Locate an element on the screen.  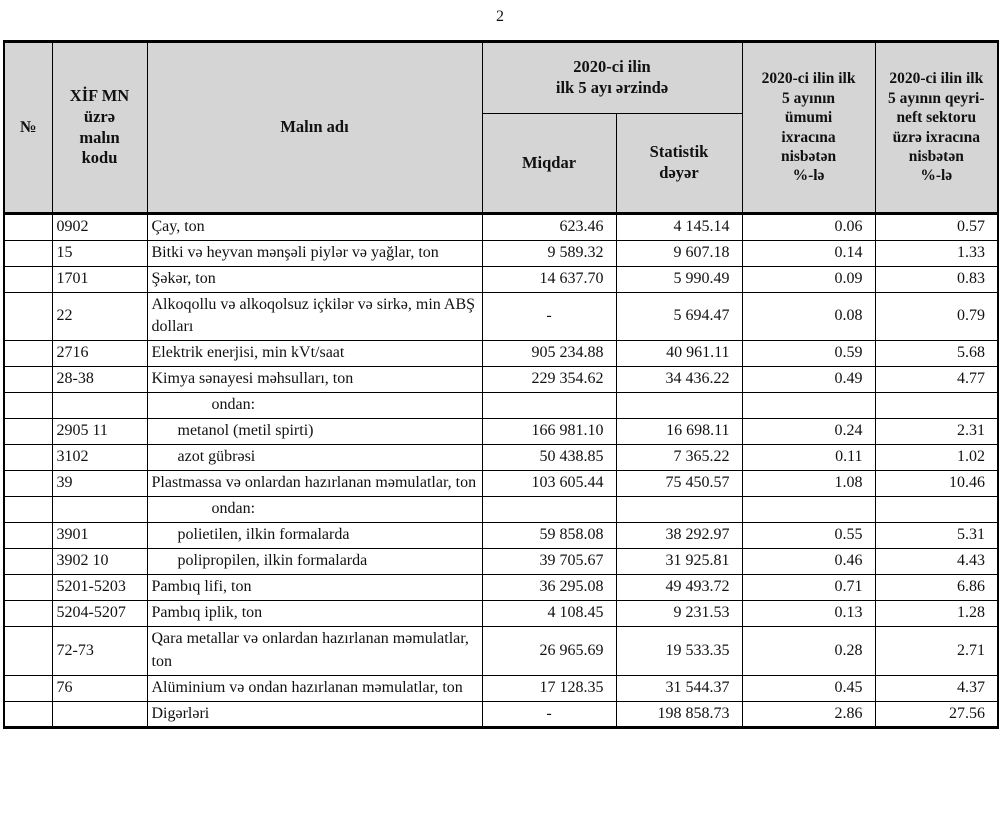
cell-statistical-value: 7 365.22 is located at coordinates (679, 458).